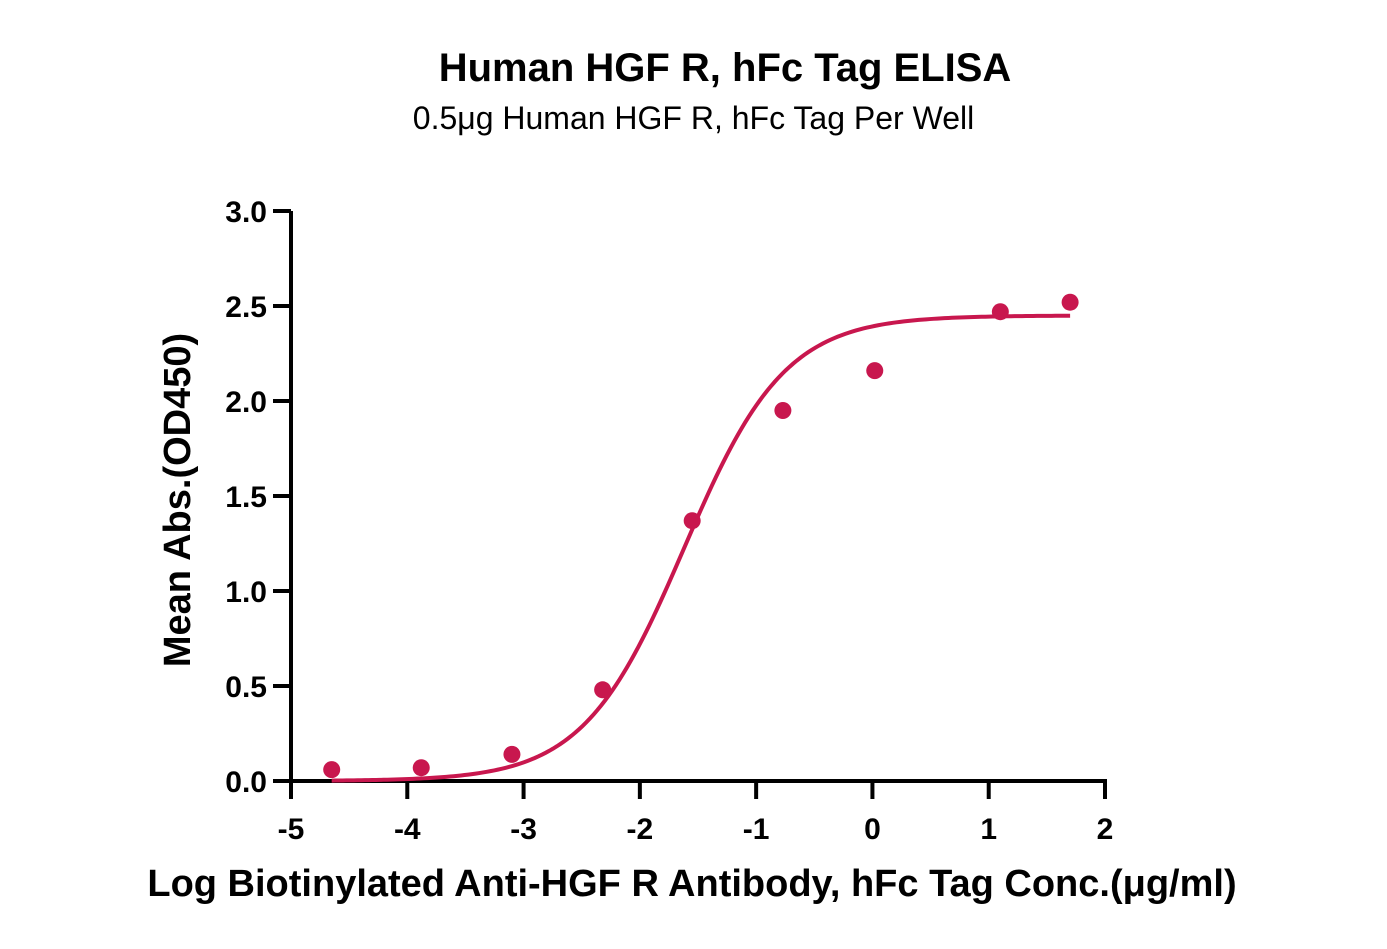 The width and height of the screenshot is (1387, 949). I want to click on y-tick-label: 2.5, so click(246, 307).